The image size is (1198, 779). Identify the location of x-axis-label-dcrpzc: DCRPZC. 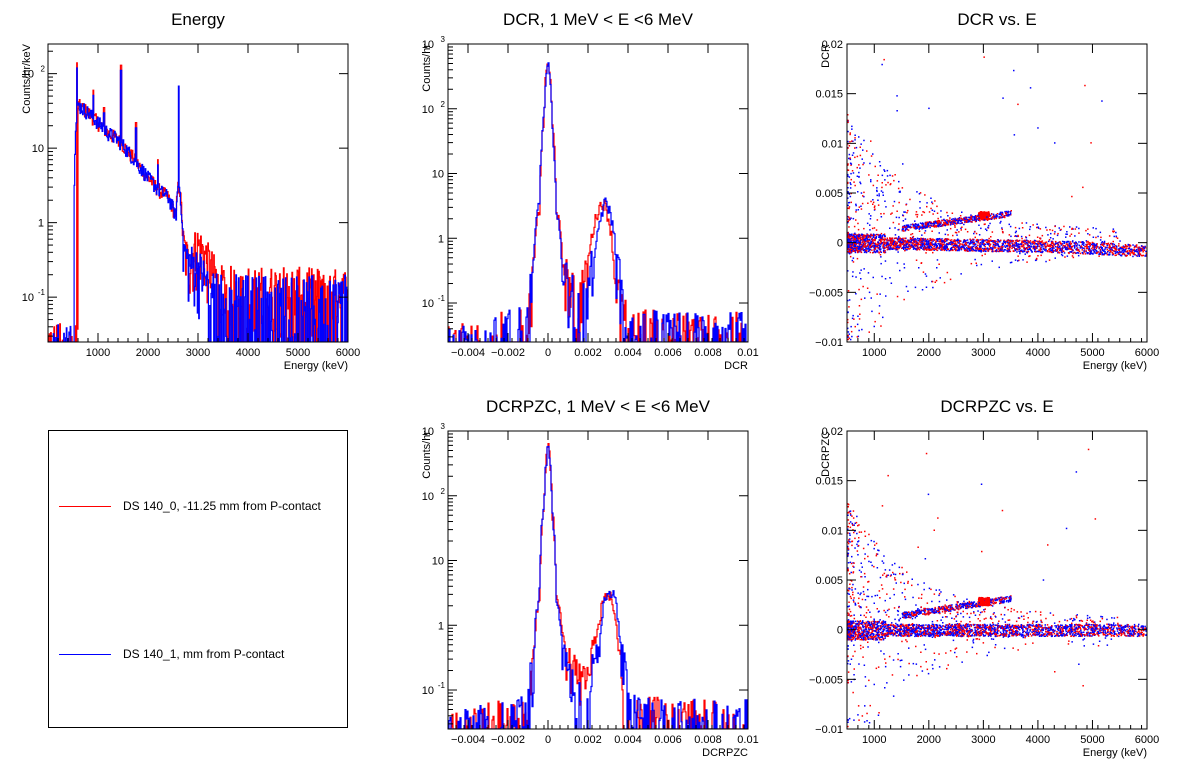
(725, 753).